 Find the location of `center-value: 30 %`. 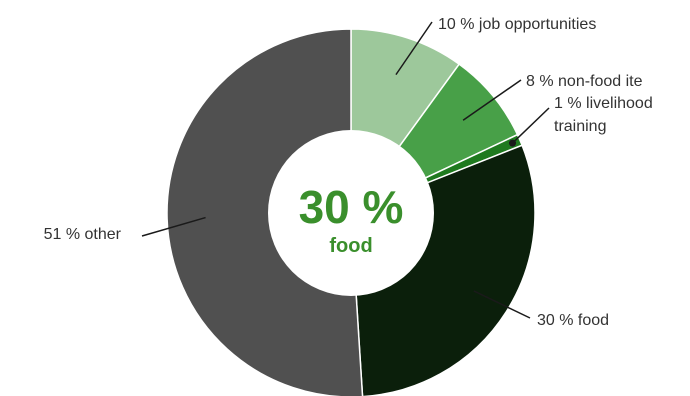

center-value: 30 % is located at coordinates (351, 207).